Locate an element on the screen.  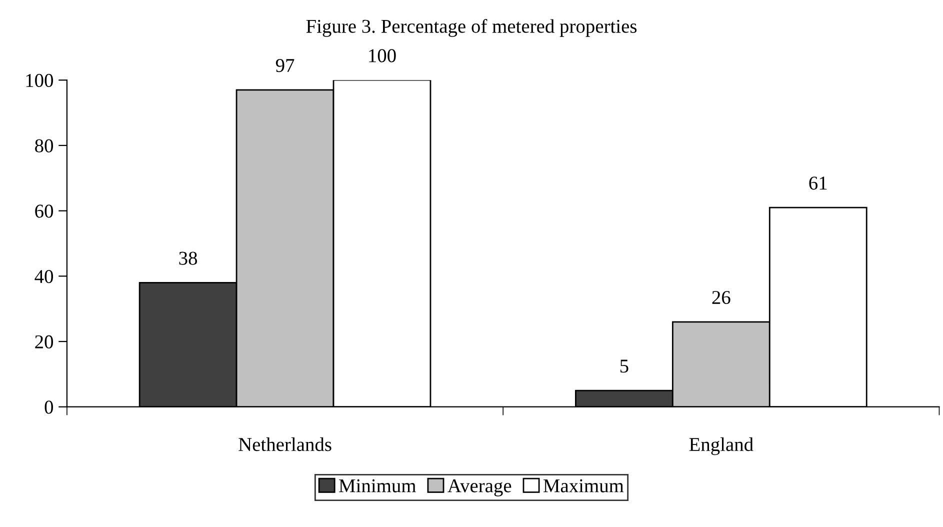
data-label: 61 is located at coordinates (818, 183).